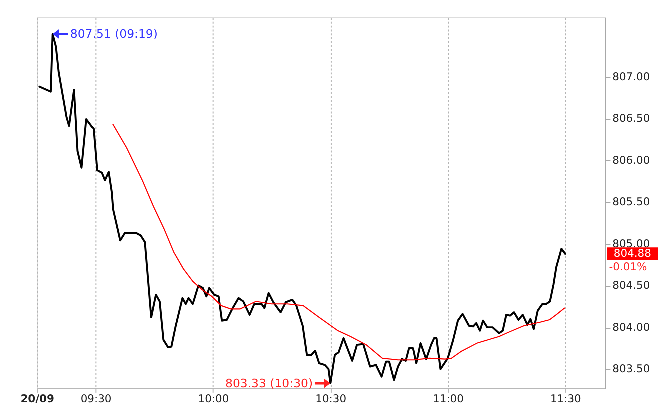 Image resolution: width=660 pixels, height=412 pixels. I want to click on x-tick-label: 11:30, so click(566, 399).